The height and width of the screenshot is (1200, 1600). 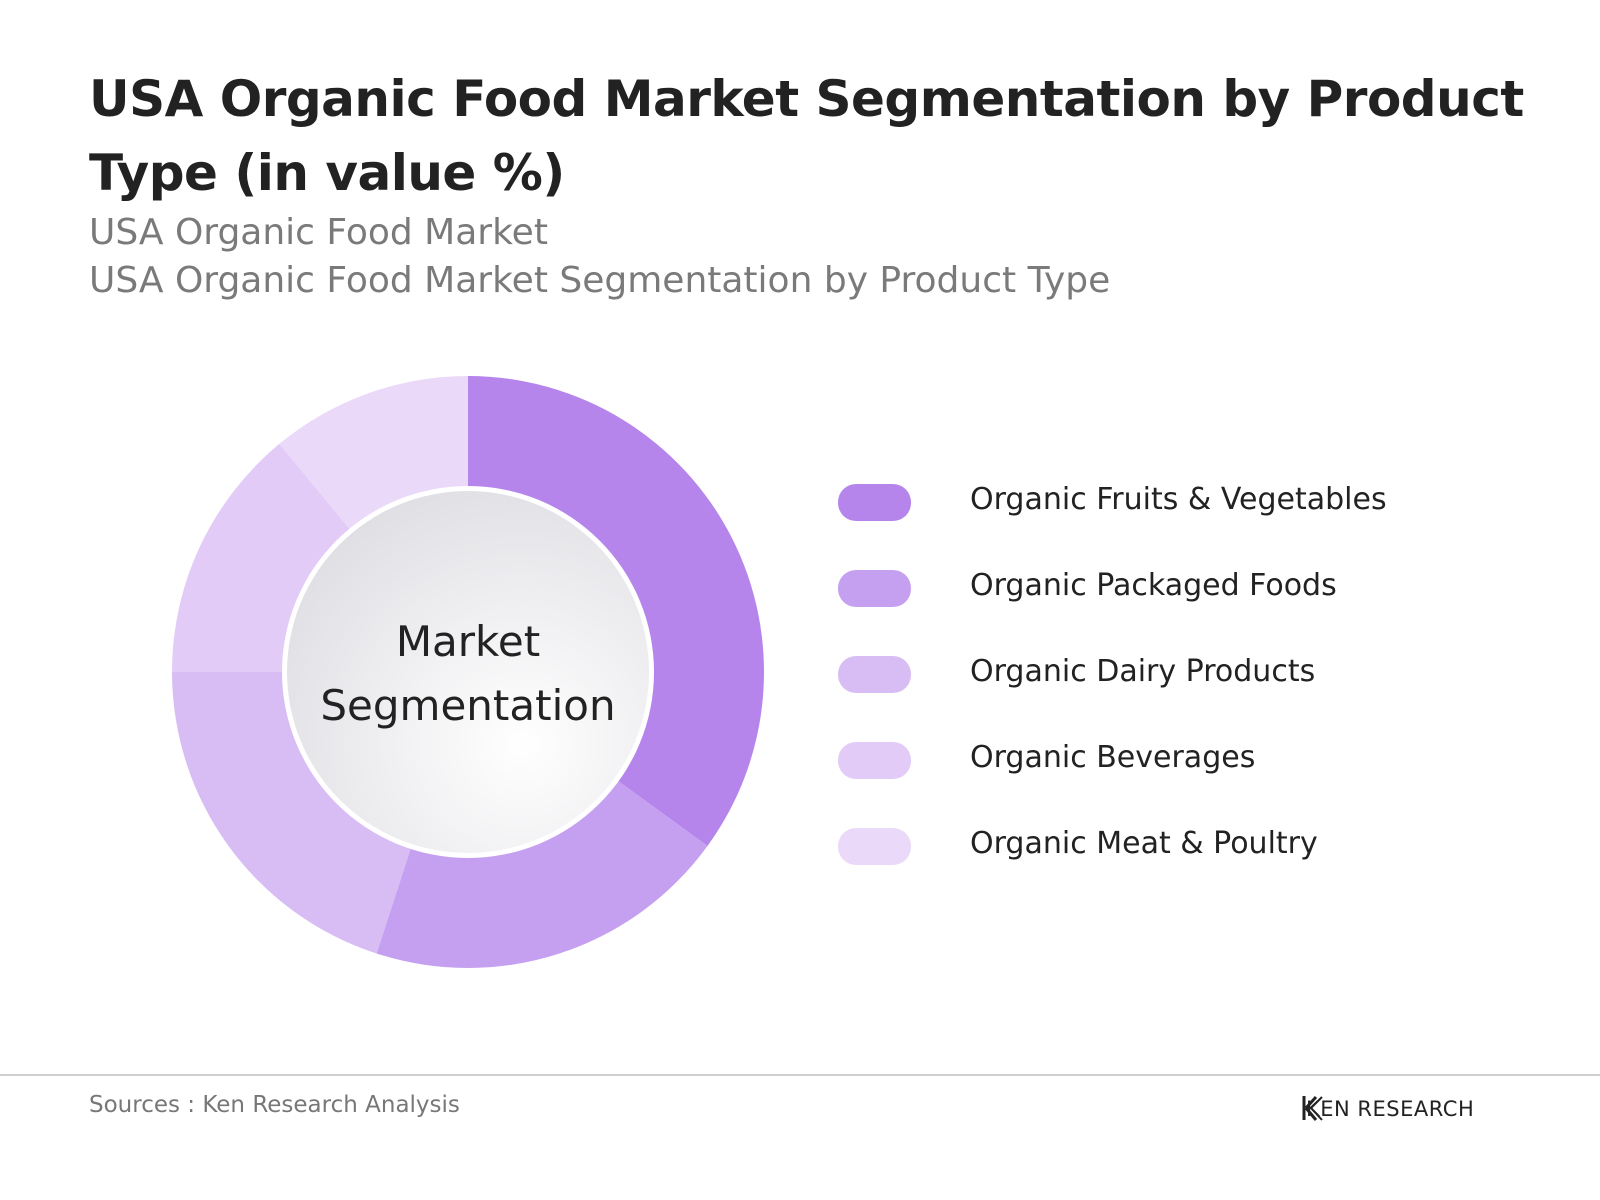 What do you see at coordinates (1178, 499) in the screenshot?
I see `legend-label: Organic Fruits & Vegetables` at bounding box center [1178, 499].